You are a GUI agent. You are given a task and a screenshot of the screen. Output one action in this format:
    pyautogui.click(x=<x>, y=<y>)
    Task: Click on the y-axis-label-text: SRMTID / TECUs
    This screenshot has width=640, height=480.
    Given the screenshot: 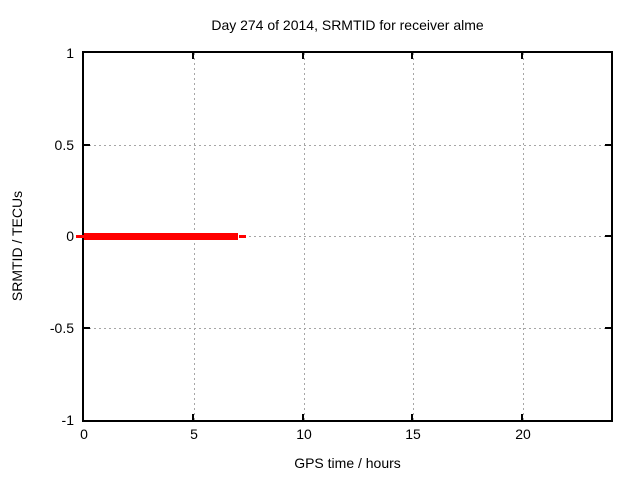 What is the action you would take?
    pyautogui.click(x=17, y=246)
    